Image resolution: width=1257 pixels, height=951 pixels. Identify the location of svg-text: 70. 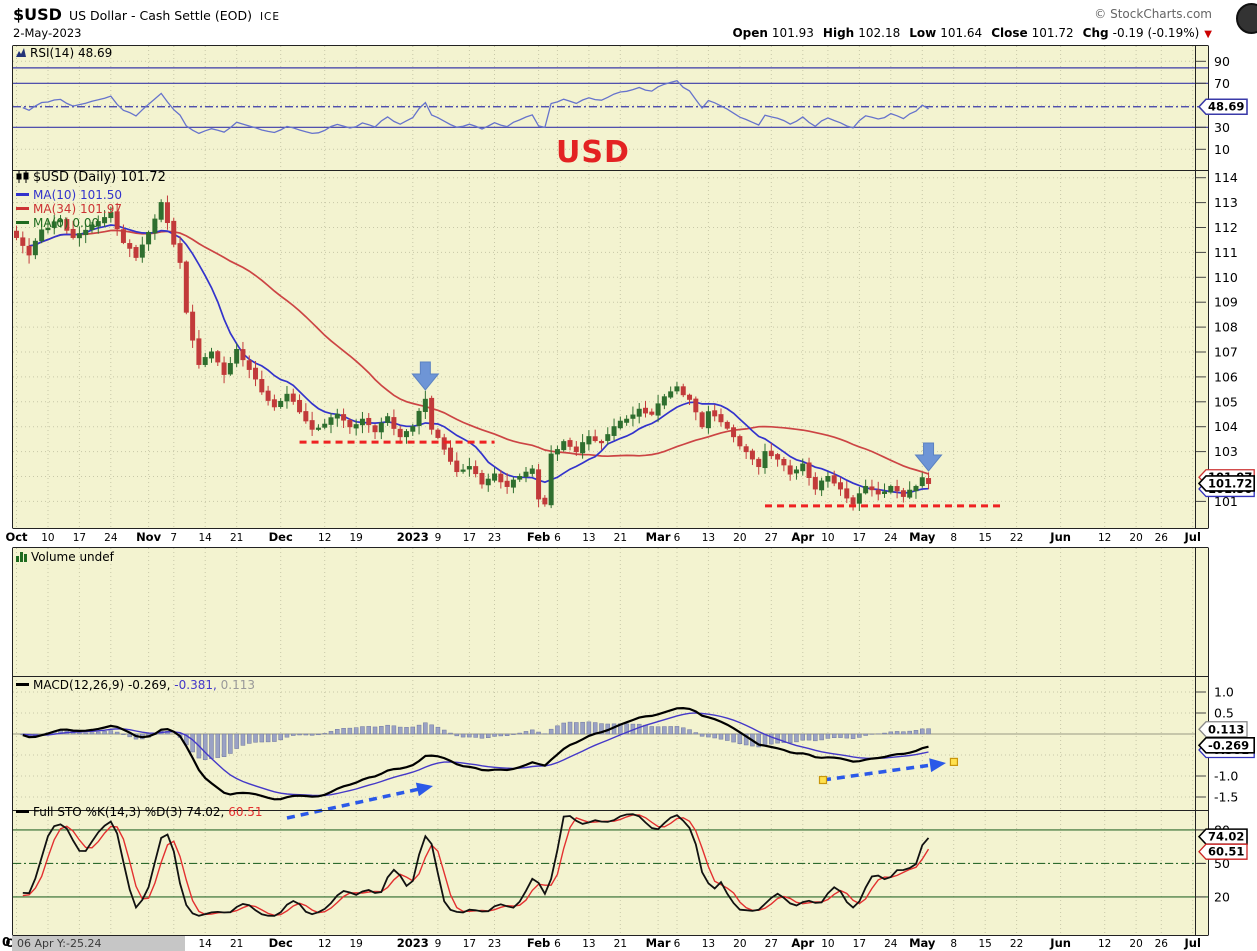
(1222, 83).